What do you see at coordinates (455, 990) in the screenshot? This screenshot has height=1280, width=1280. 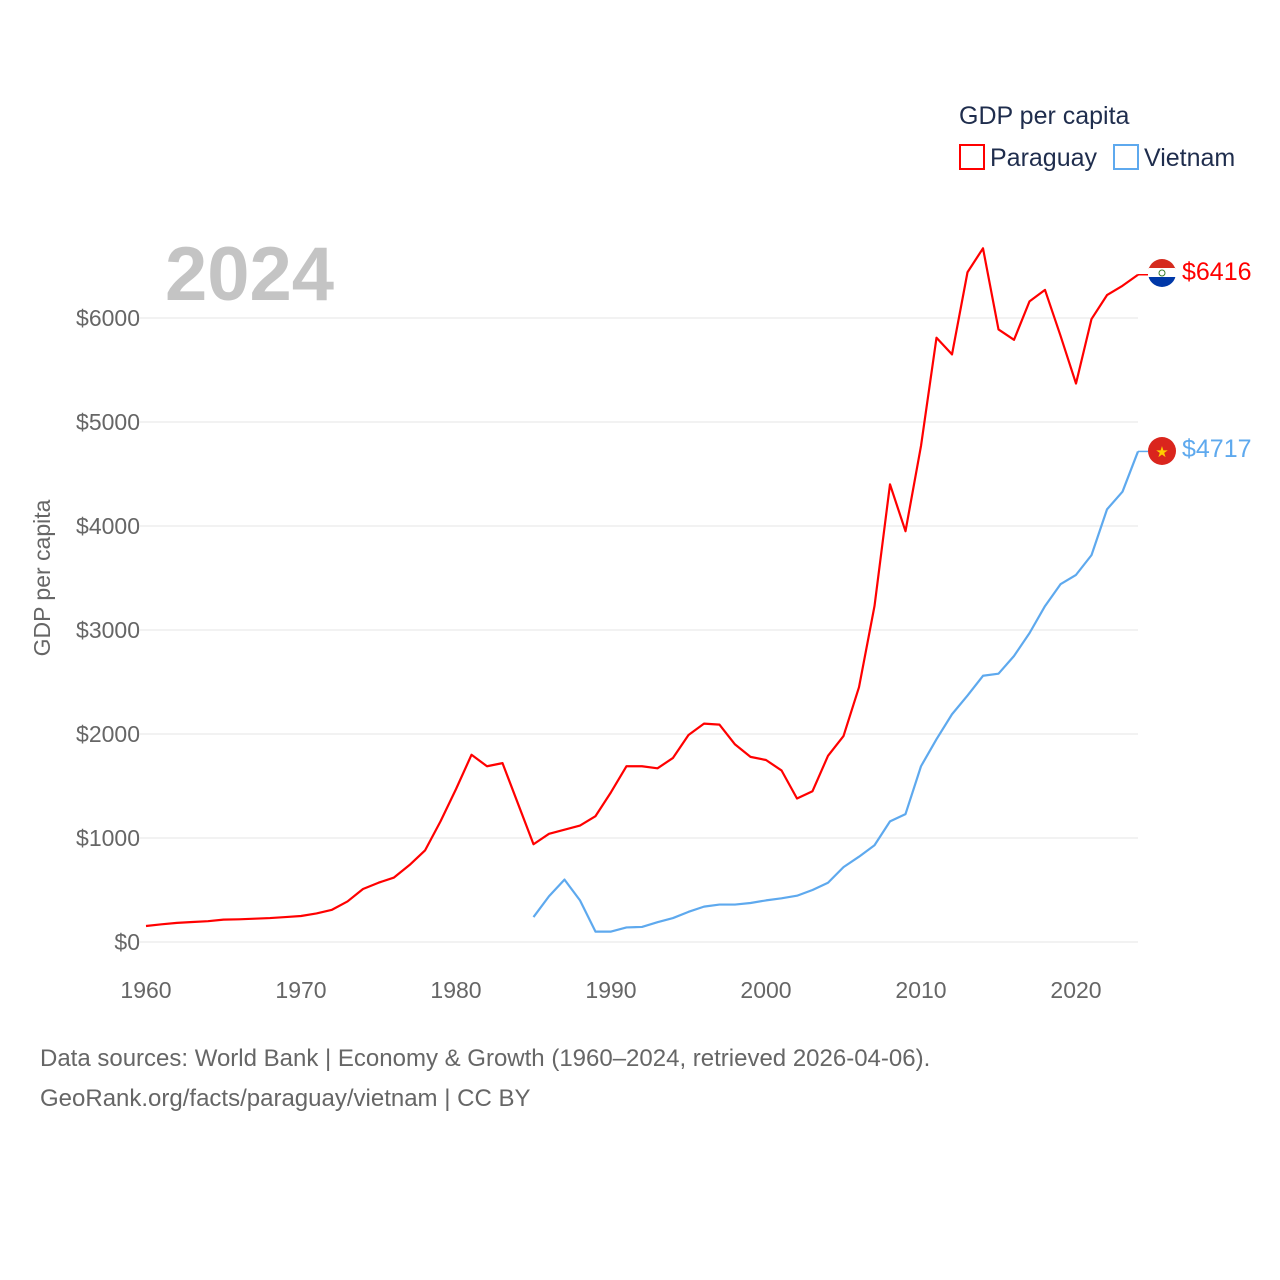 I see `x-tick-label: 1980` at bounding box center [455, 990].